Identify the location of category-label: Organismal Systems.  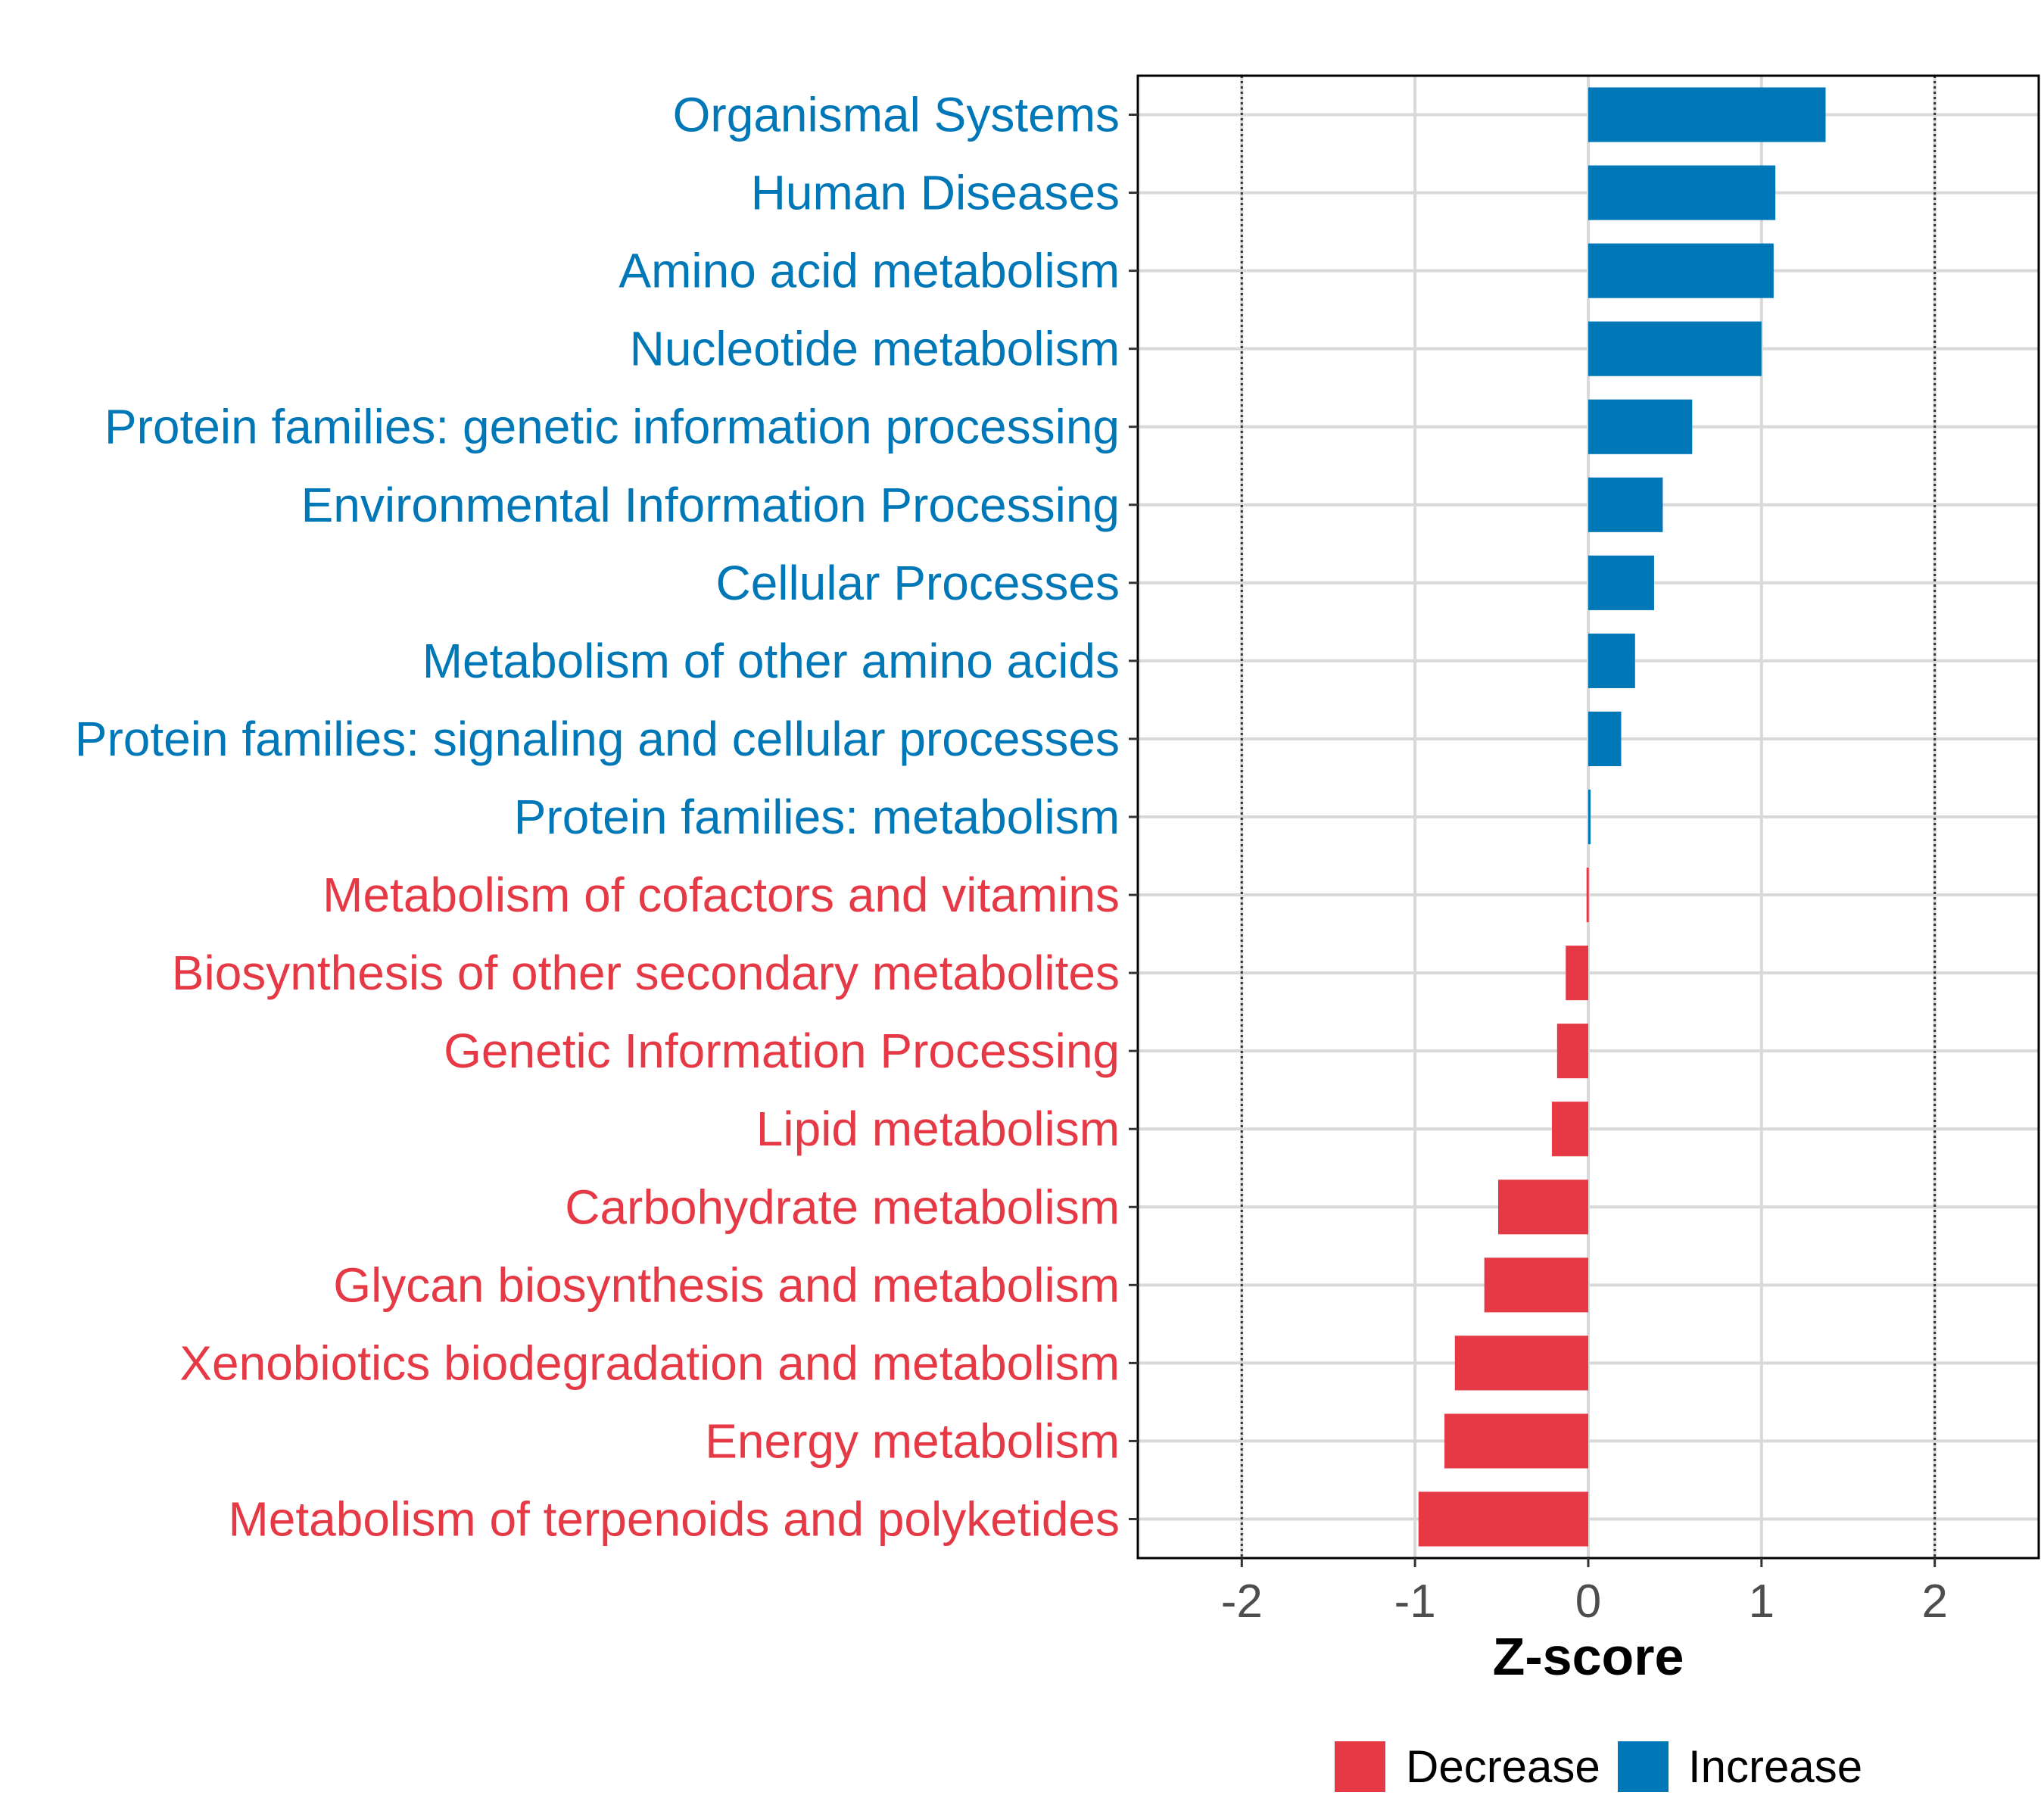
(896, 115).